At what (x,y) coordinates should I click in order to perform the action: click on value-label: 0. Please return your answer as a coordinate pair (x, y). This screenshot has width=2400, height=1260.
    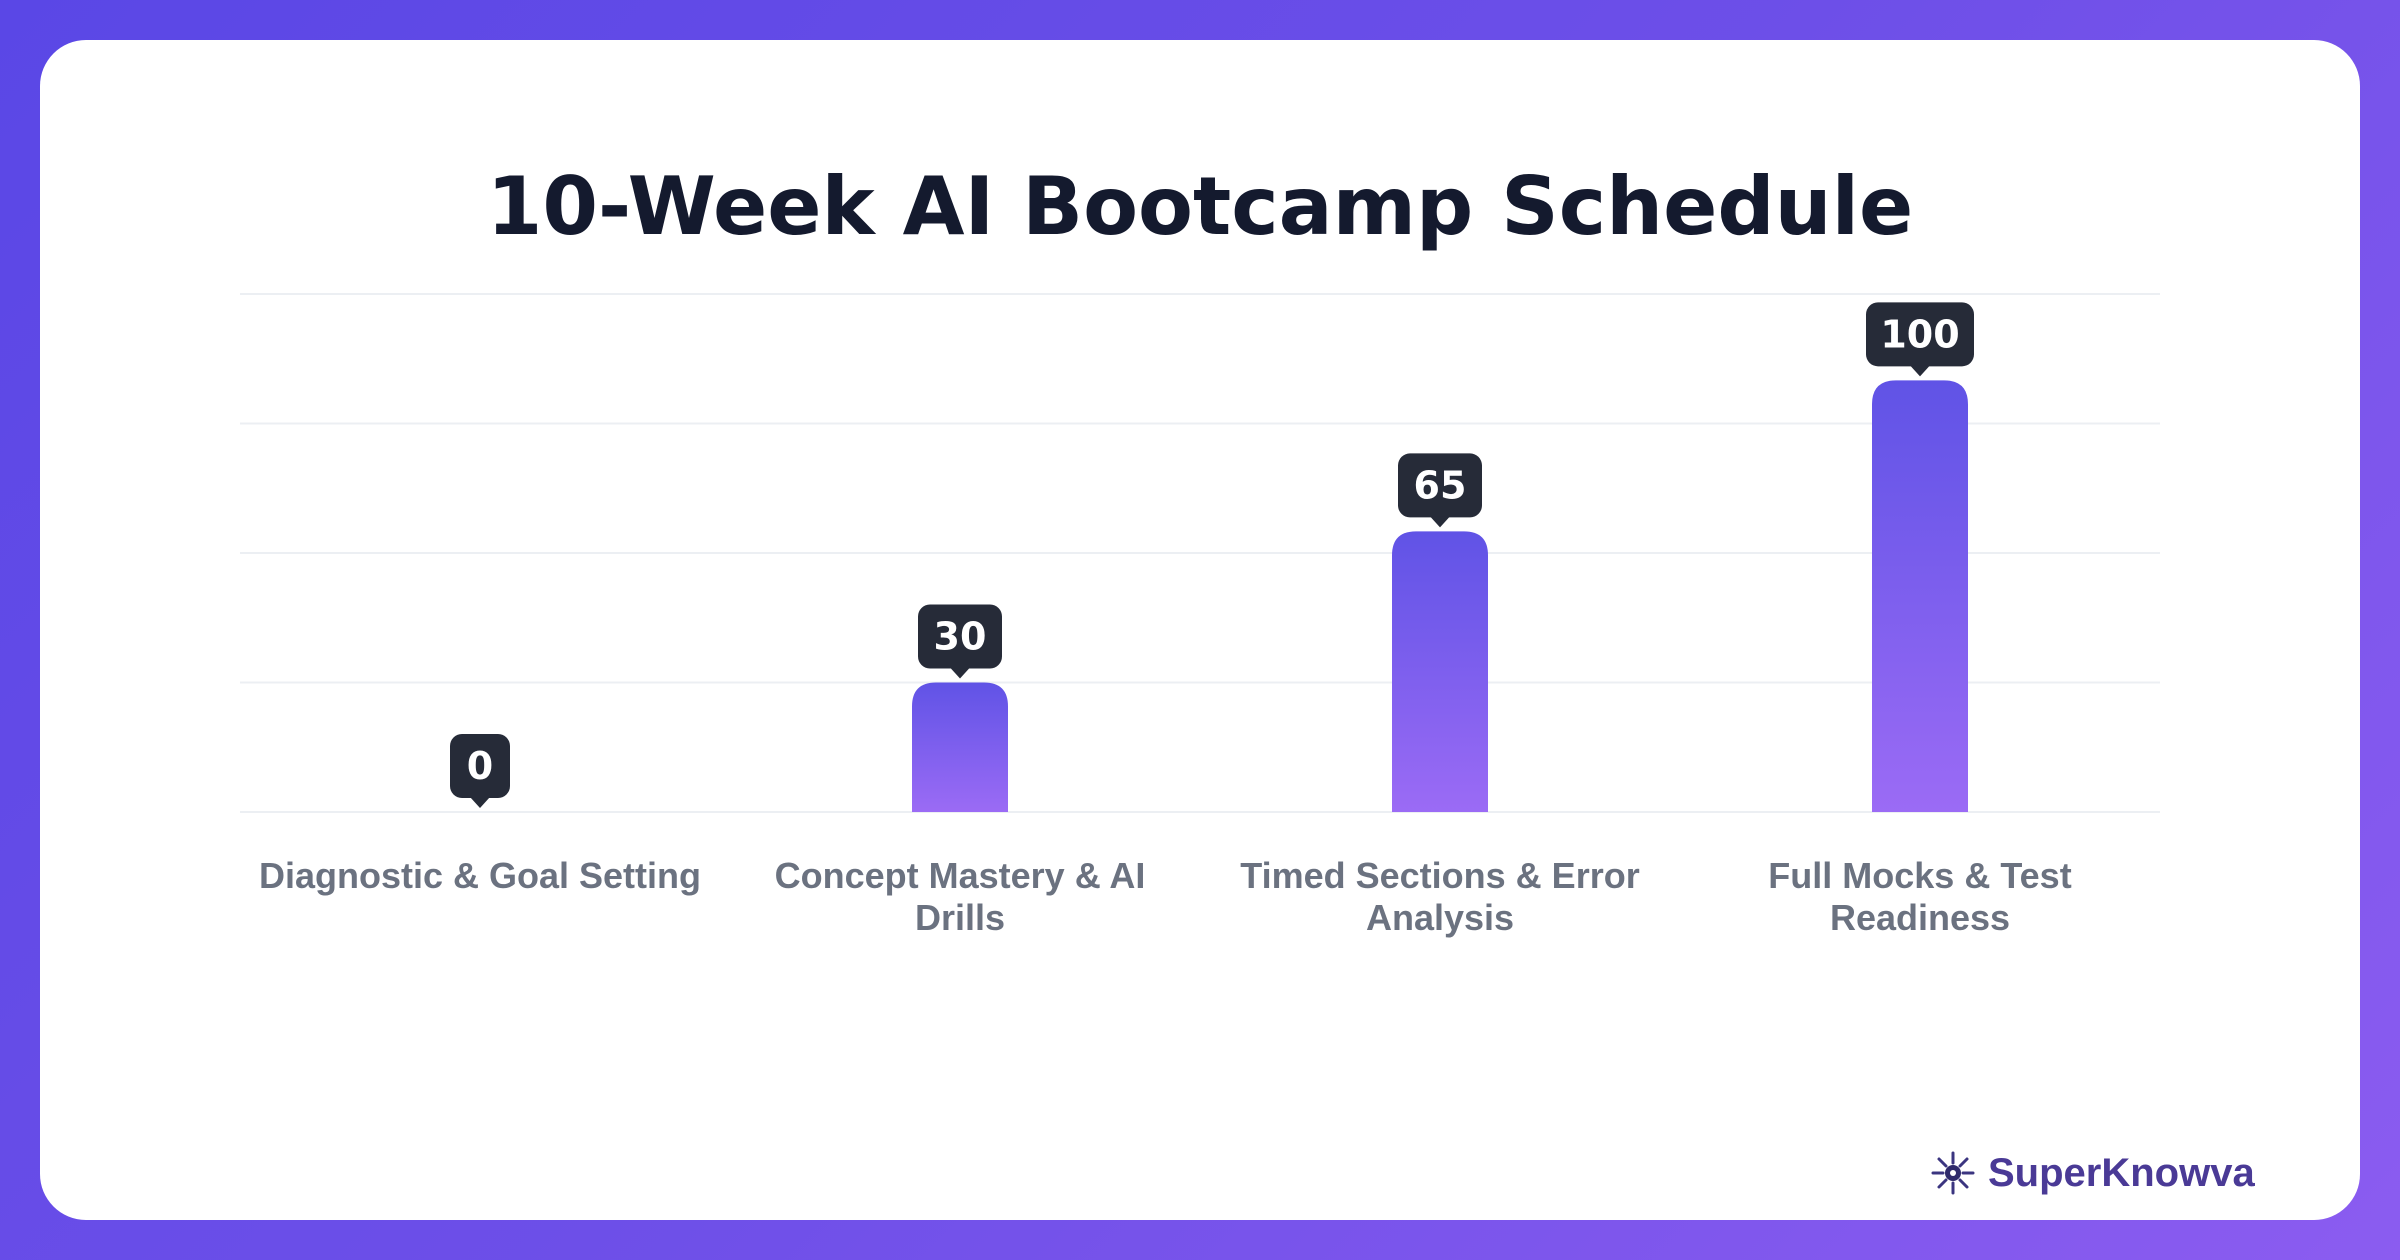
    Looking at the image, I should click on (480, 771).